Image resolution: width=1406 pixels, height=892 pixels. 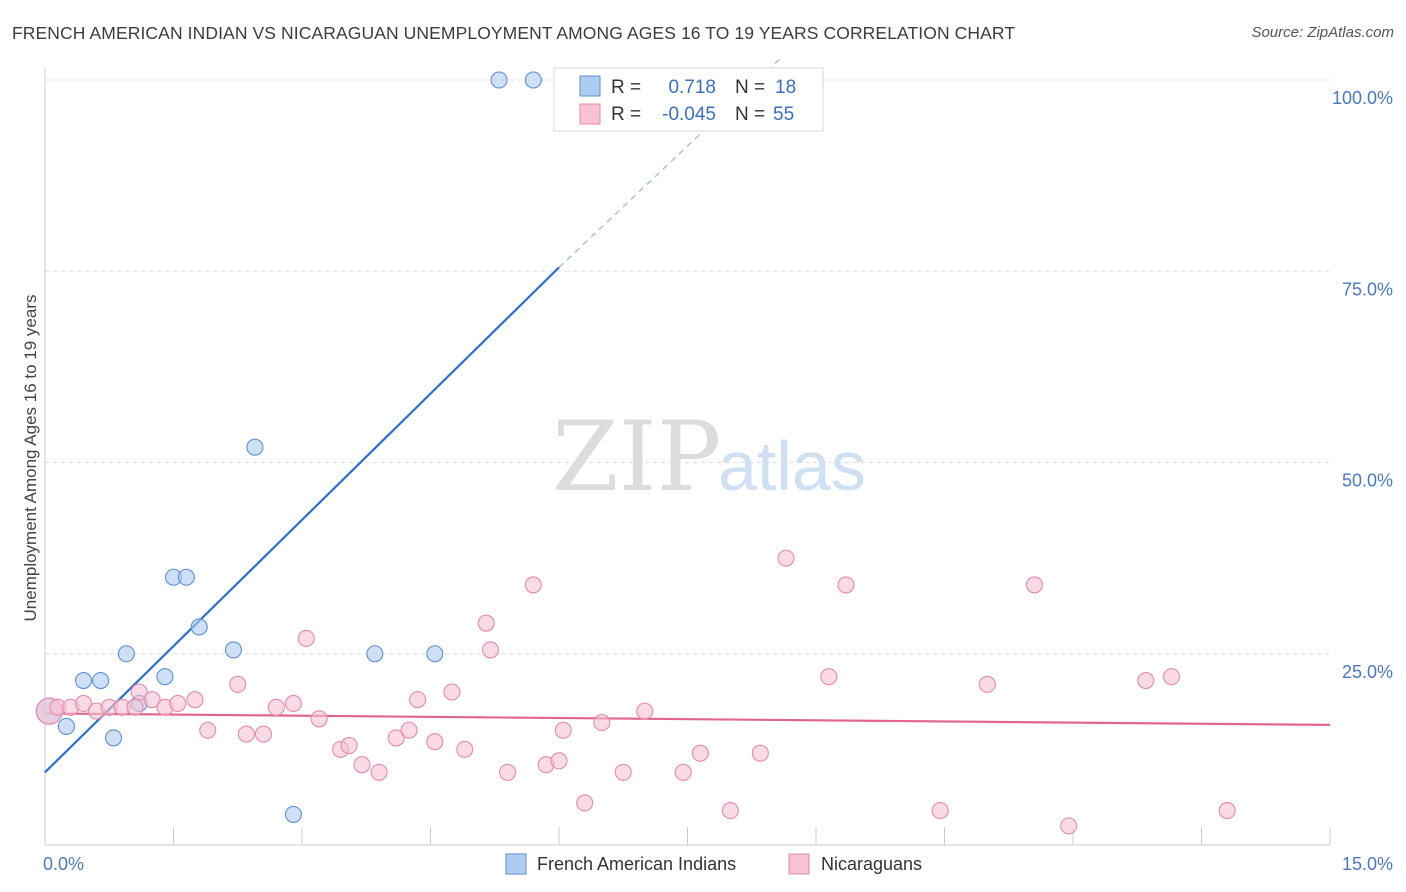 I want to click on legend-label-french-american-indians: French American Indians, so click(x=636, y=864).